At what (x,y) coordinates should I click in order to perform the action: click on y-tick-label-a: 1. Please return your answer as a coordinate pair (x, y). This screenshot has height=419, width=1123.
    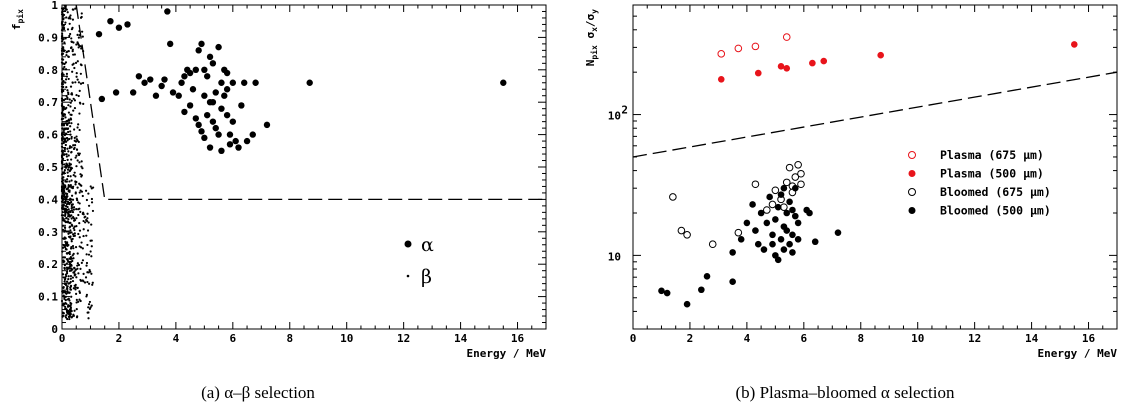
    Looking at the image, I should click on (54, 6).